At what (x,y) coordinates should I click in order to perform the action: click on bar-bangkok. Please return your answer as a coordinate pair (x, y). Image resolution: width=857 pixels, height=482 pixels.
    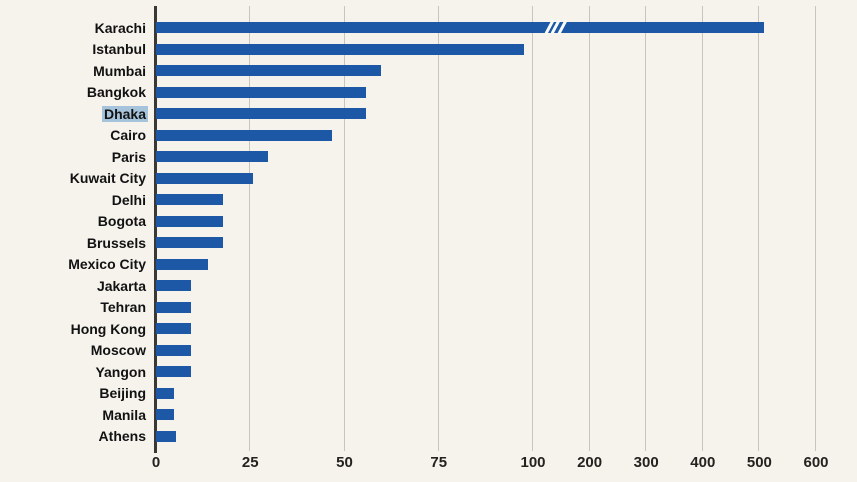
    Looking at the image, I should click on (261, 92).